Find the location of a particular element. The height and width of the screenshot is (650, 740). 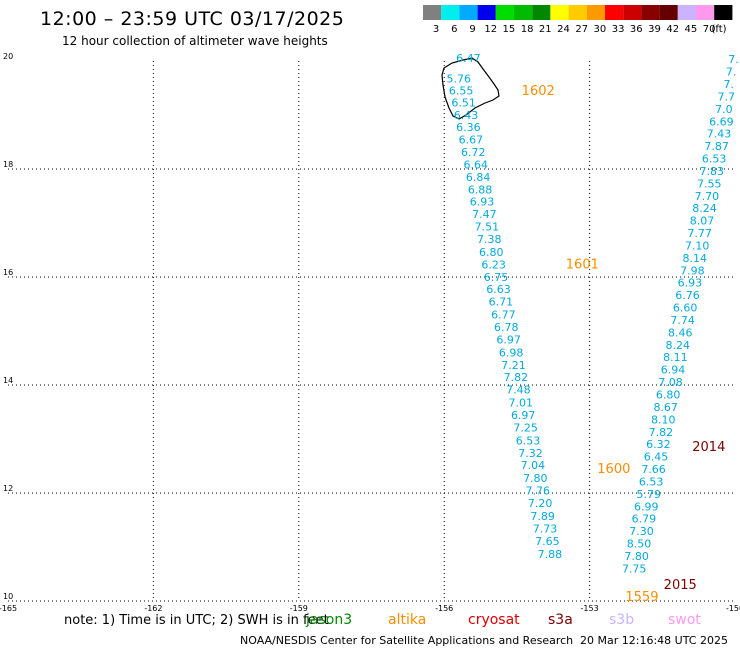

latitude-tick-label: 14 is located at coordinates (8, 380).